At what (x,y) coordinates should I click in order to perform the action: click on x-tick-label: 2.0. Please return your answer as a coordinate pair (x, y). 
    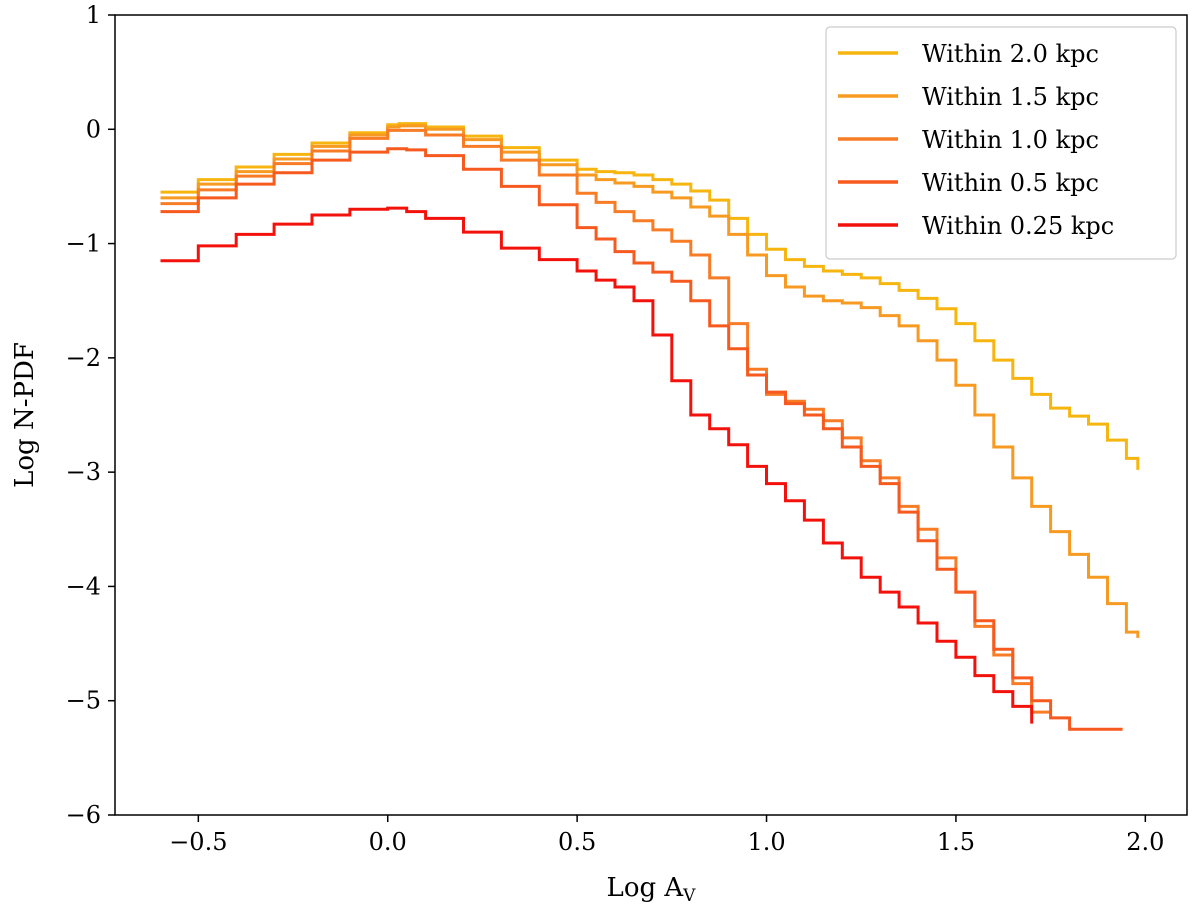
    Looking at the image, I should click on (1145, 842).